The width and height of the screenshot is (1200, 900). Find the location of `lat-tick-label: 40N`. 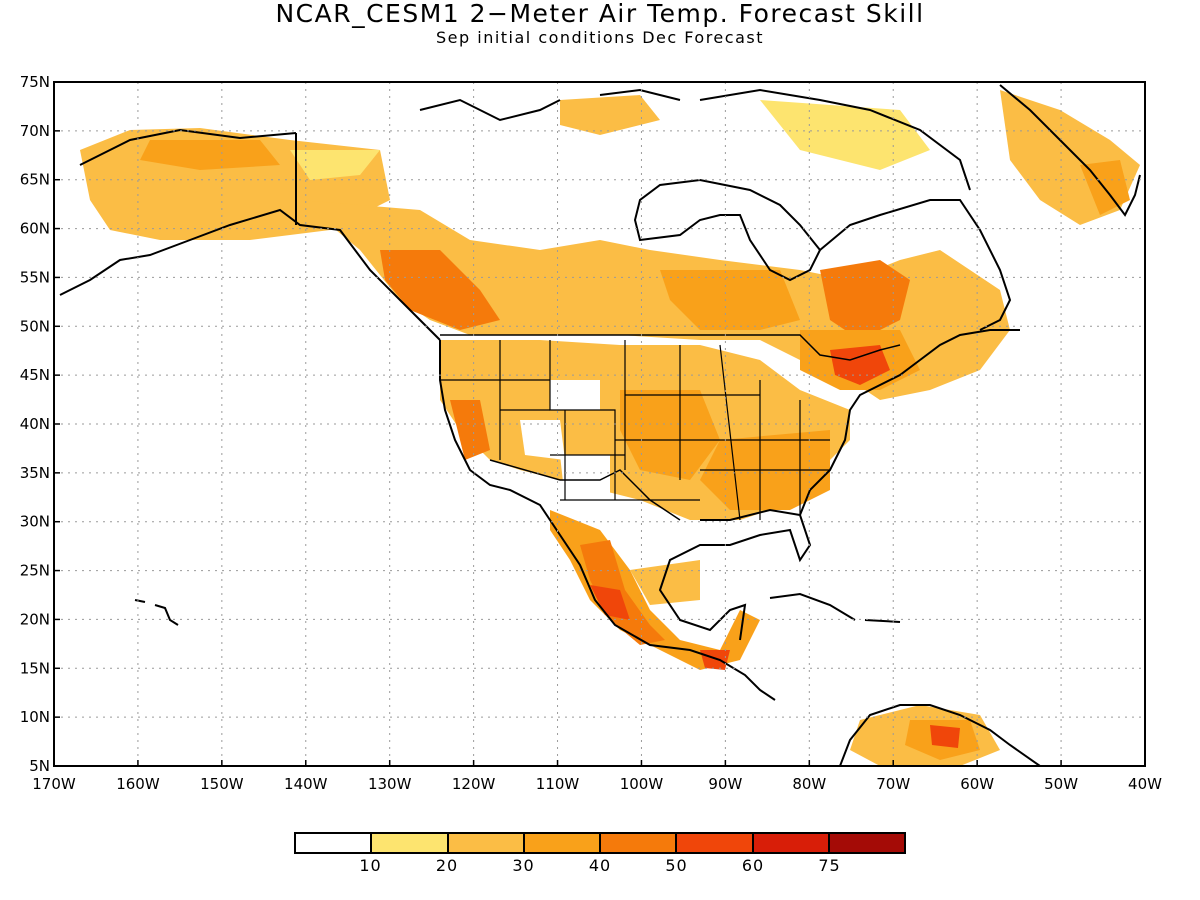

lat-tick-label: 40N is located at coordinates (35, 424).